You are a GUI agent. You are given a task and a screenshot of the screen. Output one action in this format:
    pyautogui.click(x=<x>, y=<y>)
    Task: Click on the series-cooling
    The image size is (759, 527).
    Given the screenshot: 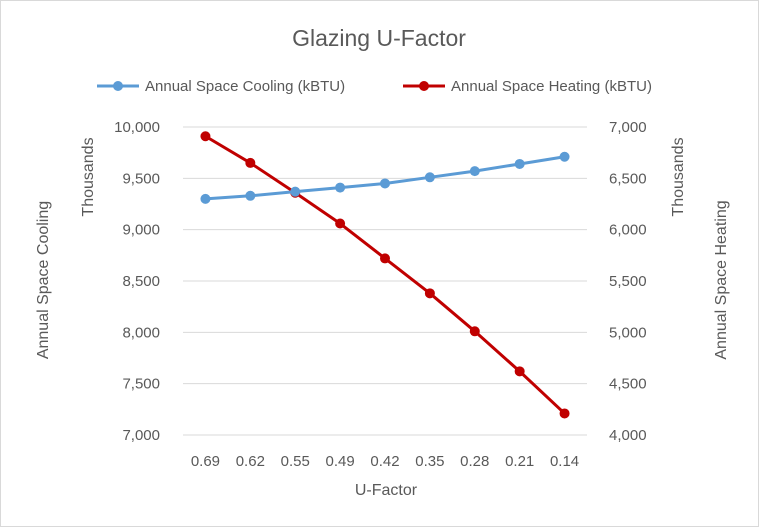 What is the action you would take?
    pyautogui.click(x=385, y=177)
    